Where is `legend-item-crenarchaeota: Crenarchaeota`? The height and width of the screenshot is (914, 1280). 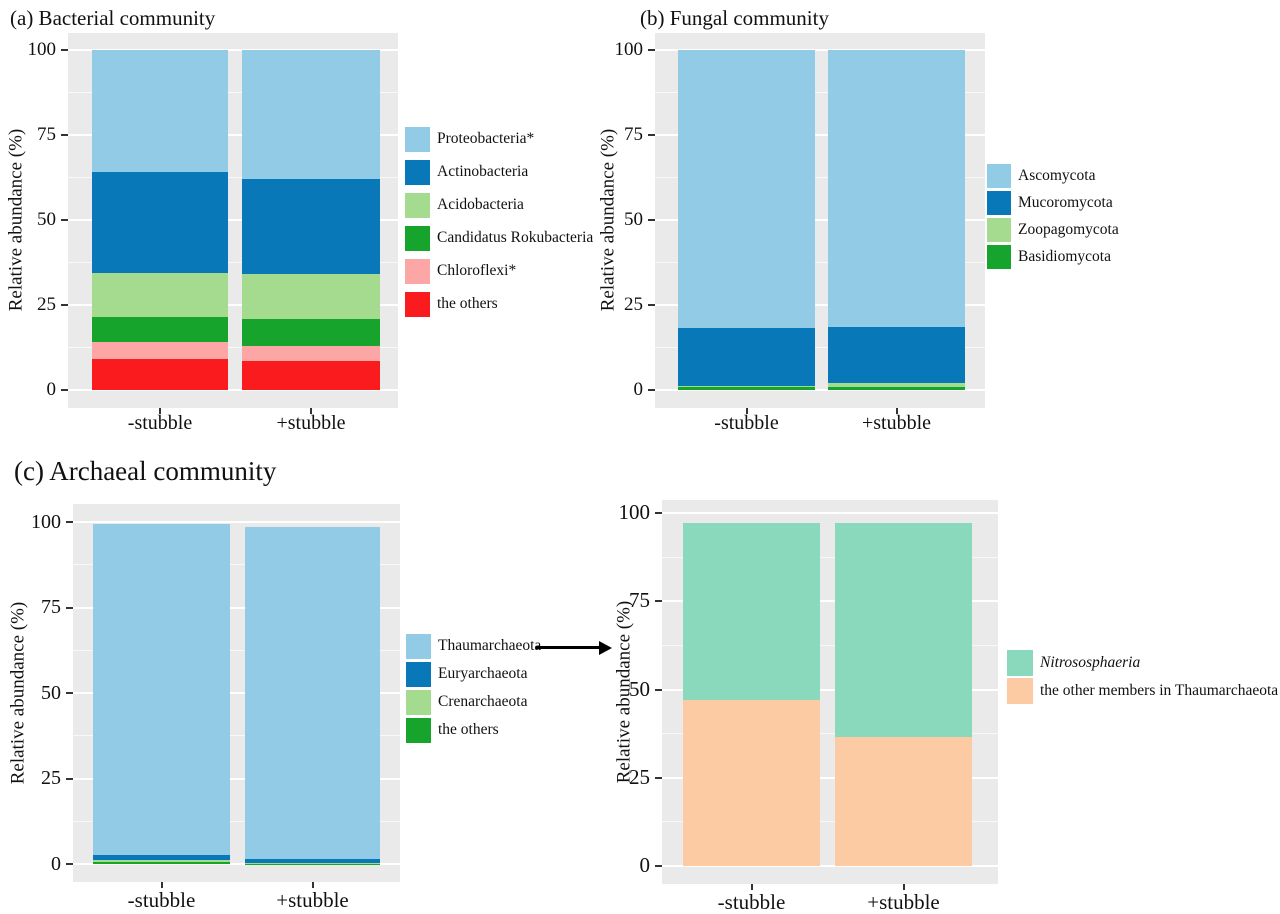
legend-item-crenarchaeota: Crenarchaeota is located at coordinates (473, 702).